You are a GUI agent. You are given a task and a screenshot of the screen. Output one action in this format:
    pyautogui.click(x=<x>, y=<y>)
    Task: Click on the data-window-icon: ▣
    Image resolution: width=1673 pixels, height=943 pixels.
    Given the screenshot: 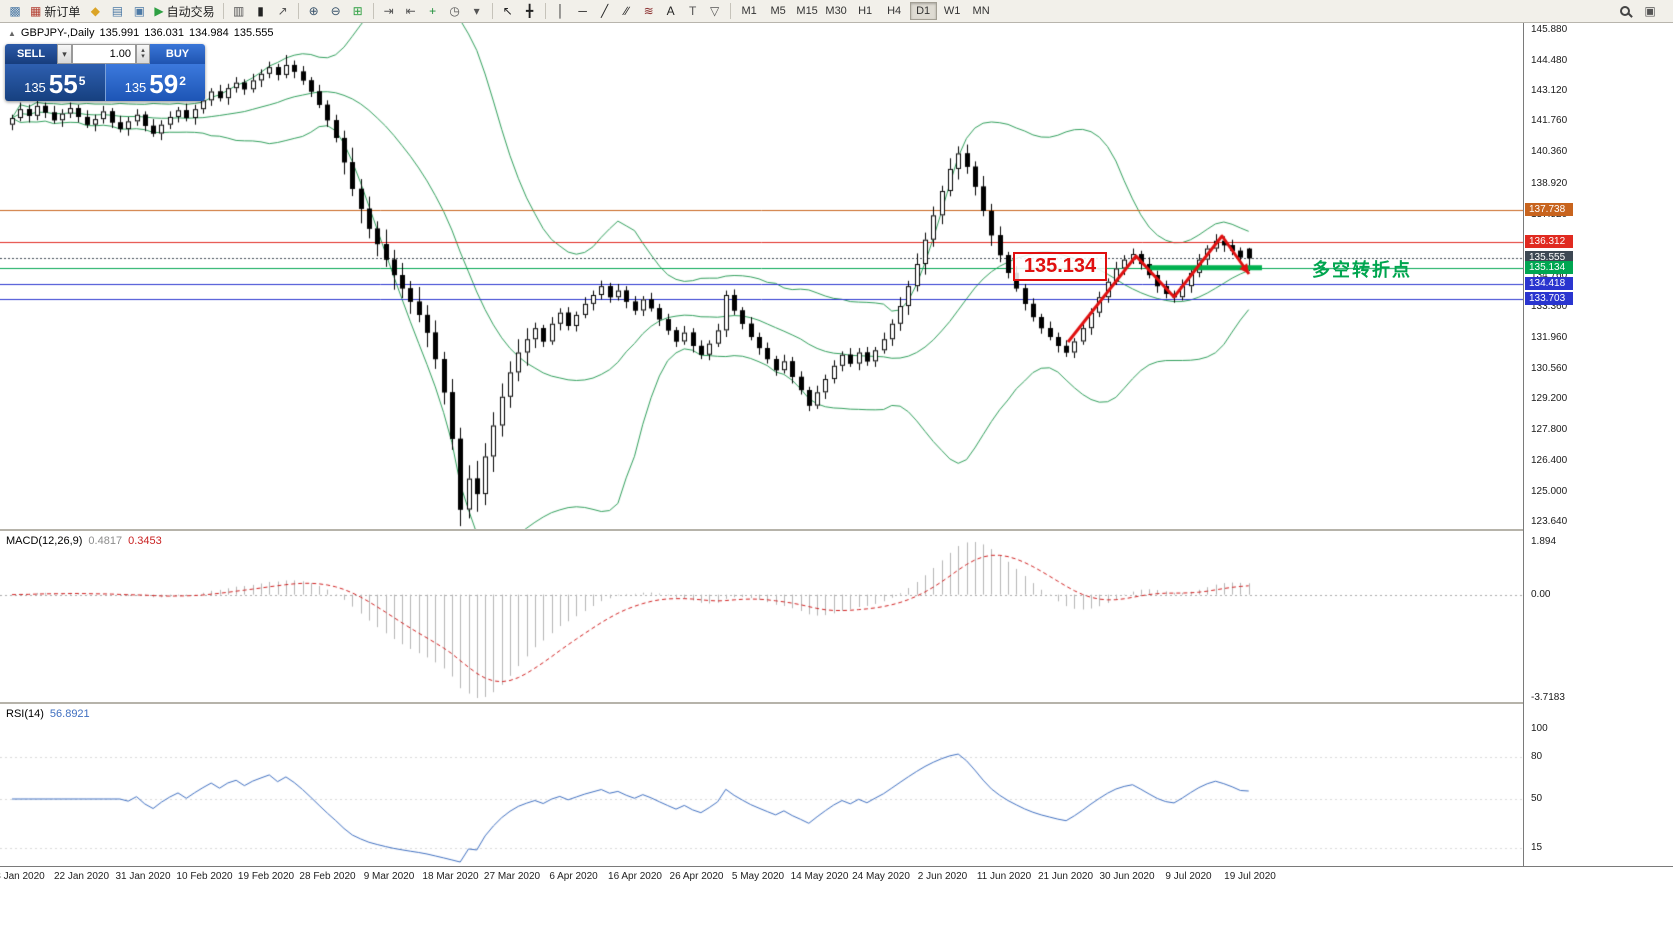 What is the action you would take?
    pyautogui.click(x=139, y=11)
    